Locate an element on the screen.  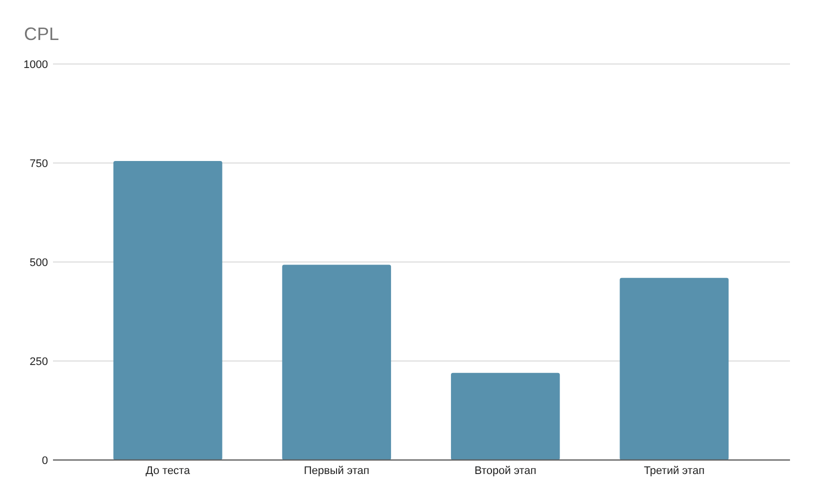
y-tick-label: 1000 is located at coordinates (36, 64).